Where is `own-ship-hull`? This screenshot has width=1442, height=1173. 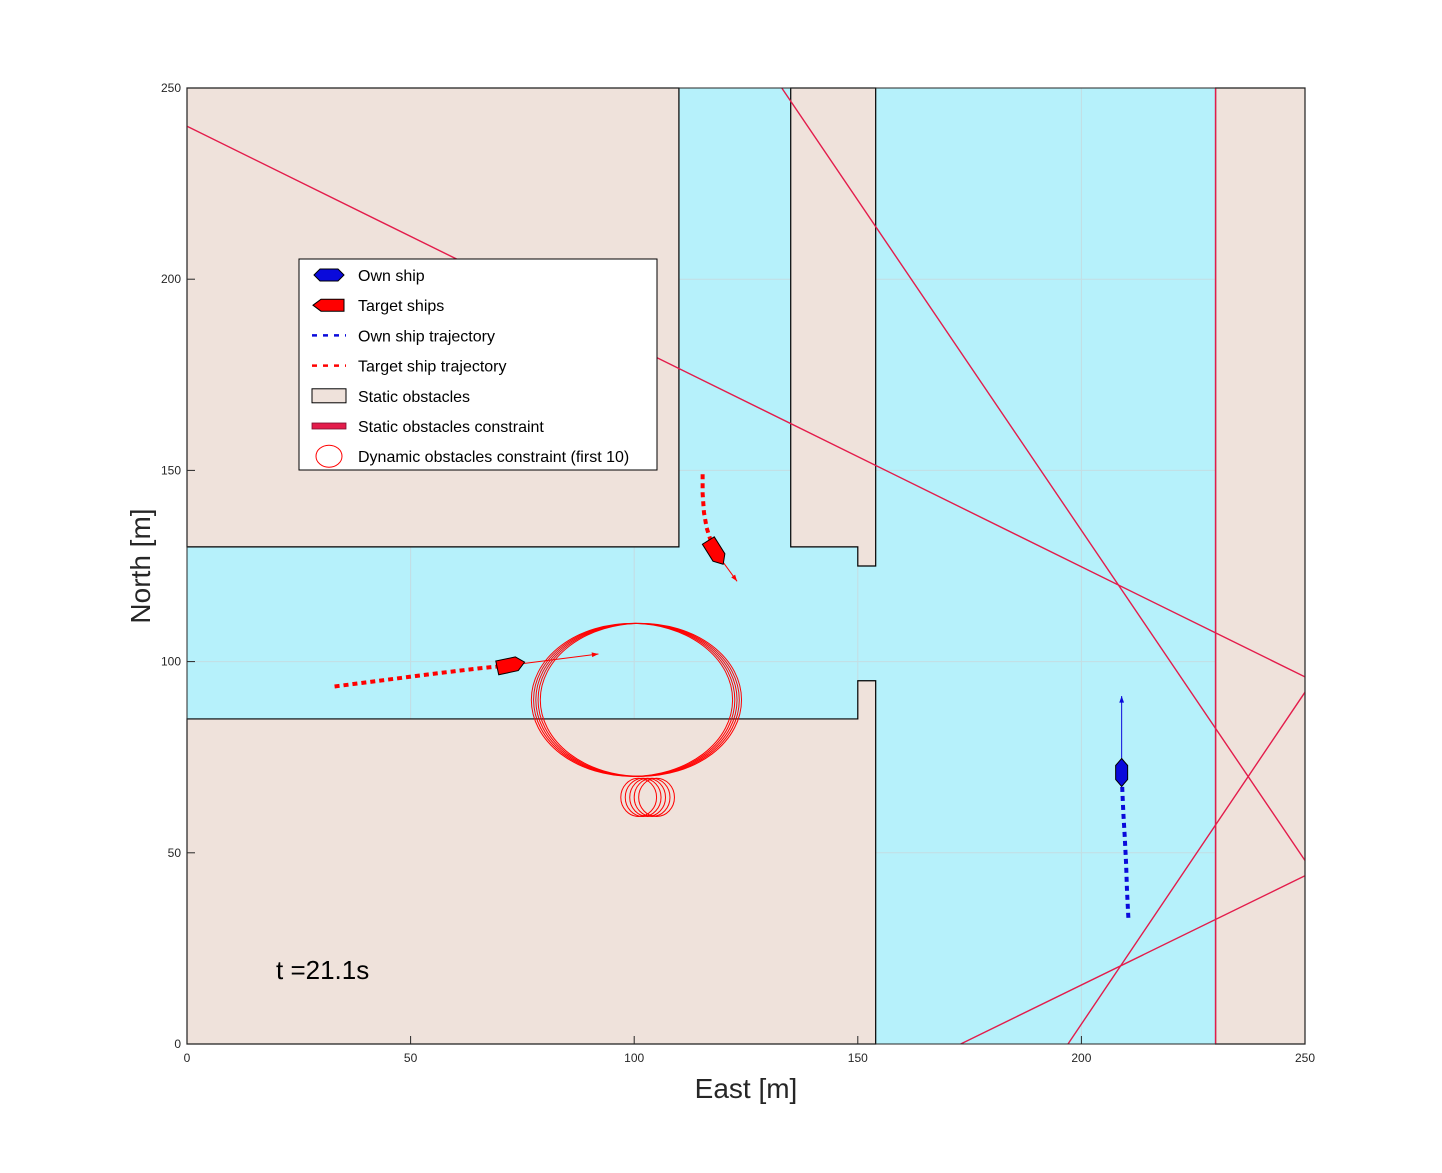
own-ship-hull is located at coordinates (1122, 772).